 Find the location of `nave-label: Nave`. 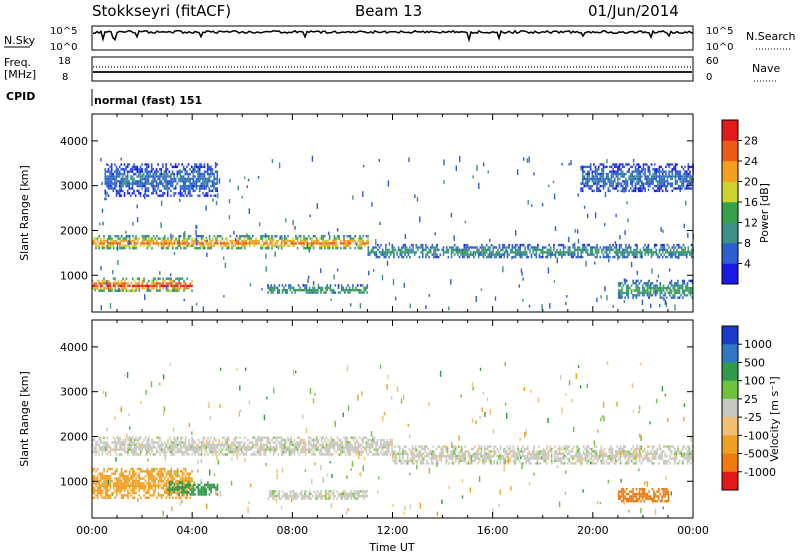

nave-label: Nave is located at coordinates (766, 68).